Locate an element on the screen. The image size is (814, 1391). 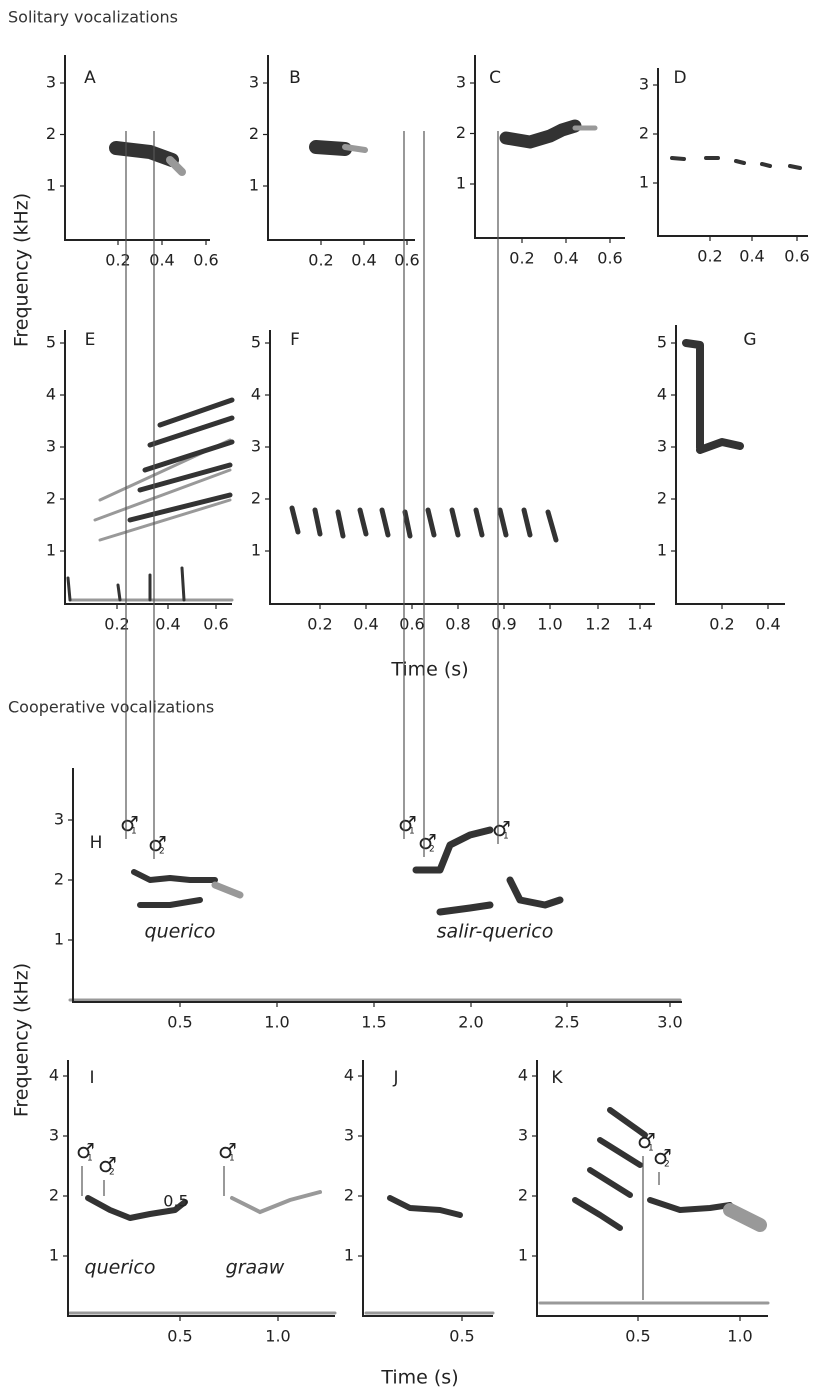
panel-label: K is located at coordinates (557, 1078).